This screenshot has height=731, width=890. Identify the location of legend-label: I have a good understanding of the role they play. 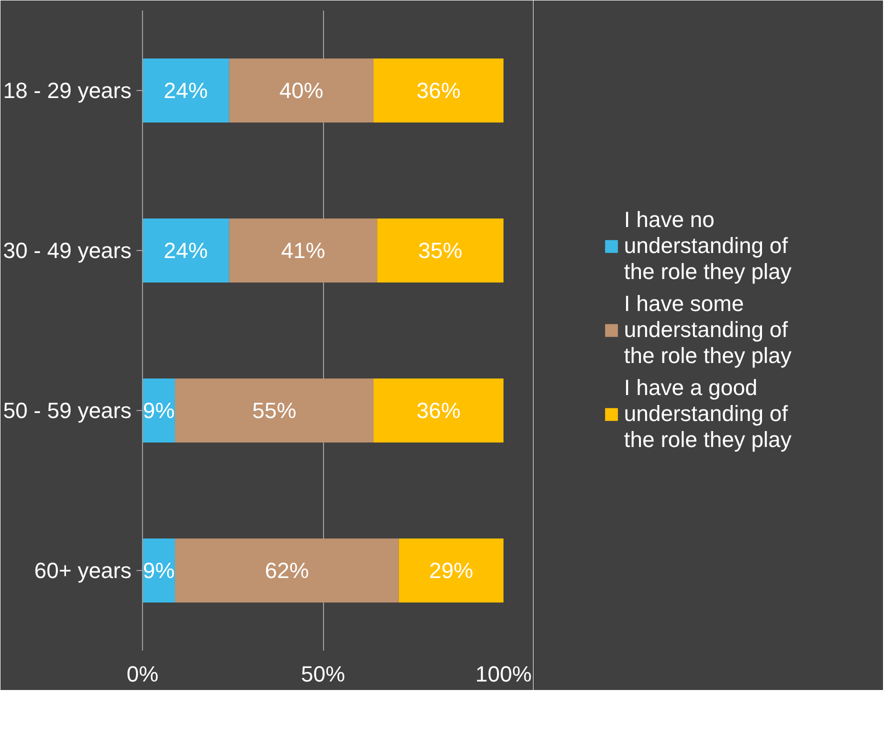
(708, 414).